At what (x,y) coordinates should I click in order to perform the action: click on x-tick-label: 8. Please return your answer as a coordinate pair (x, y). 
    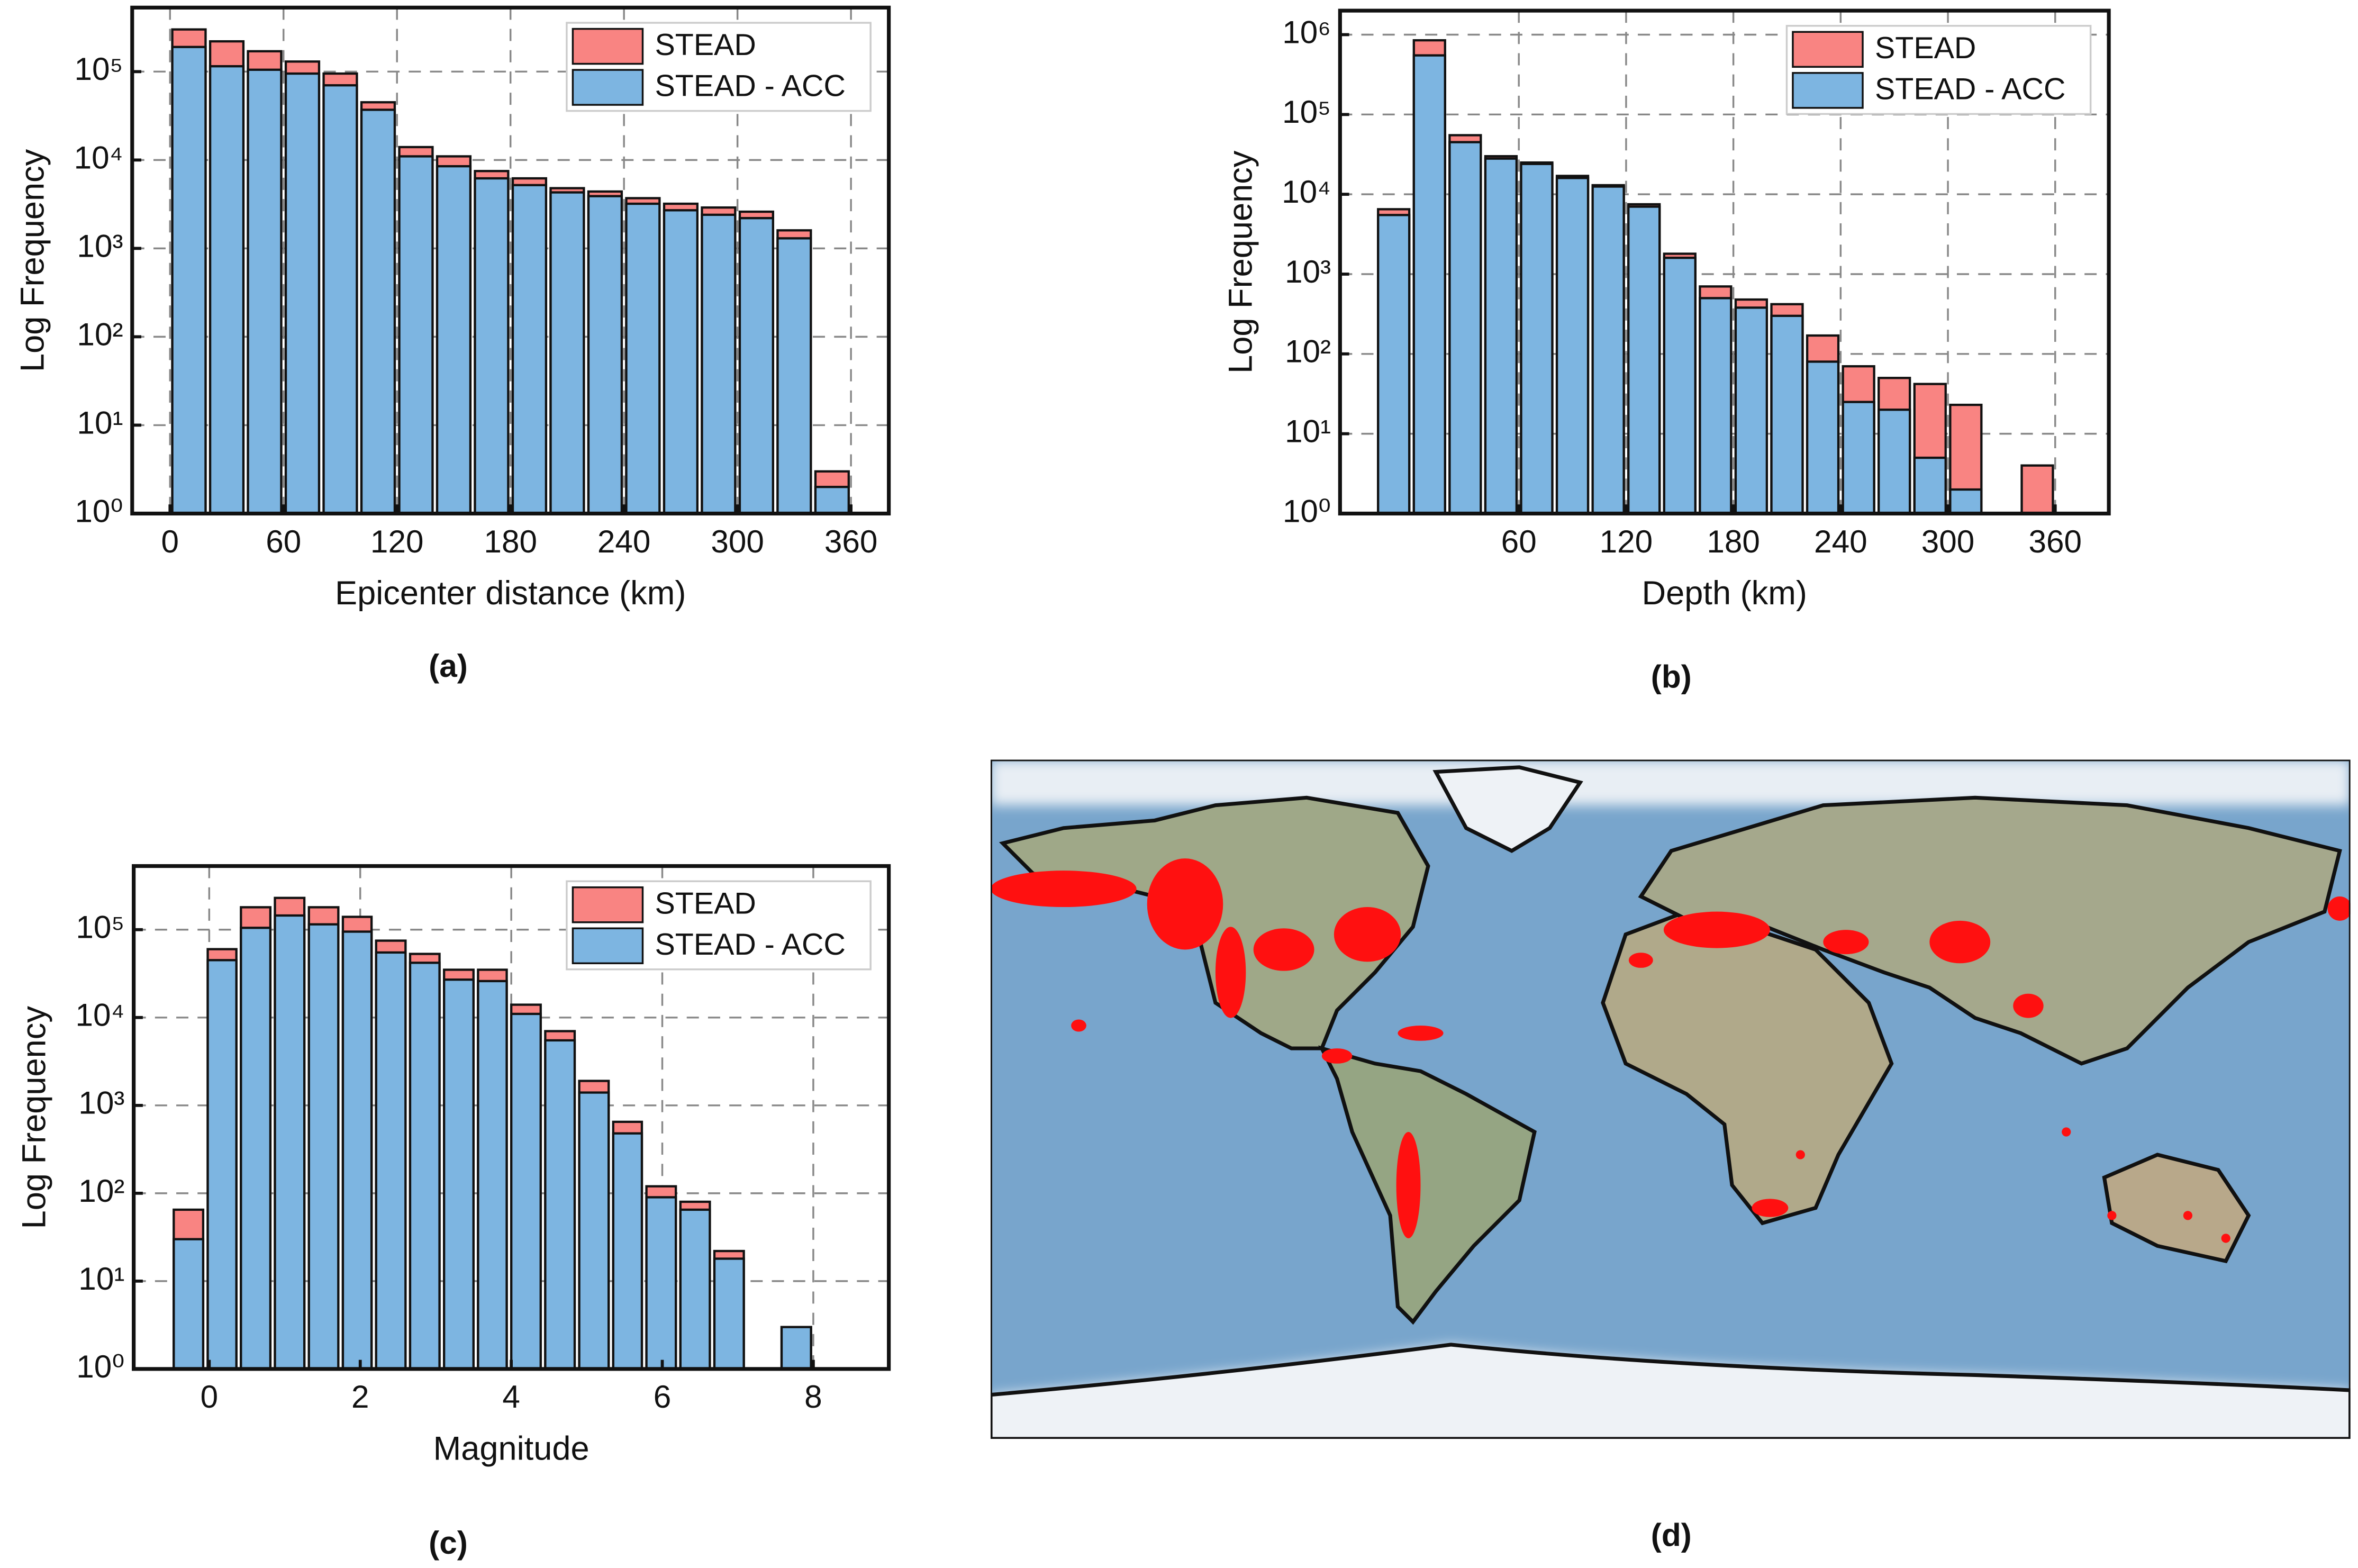
    Looking at the image, I should click on (813, 1397).